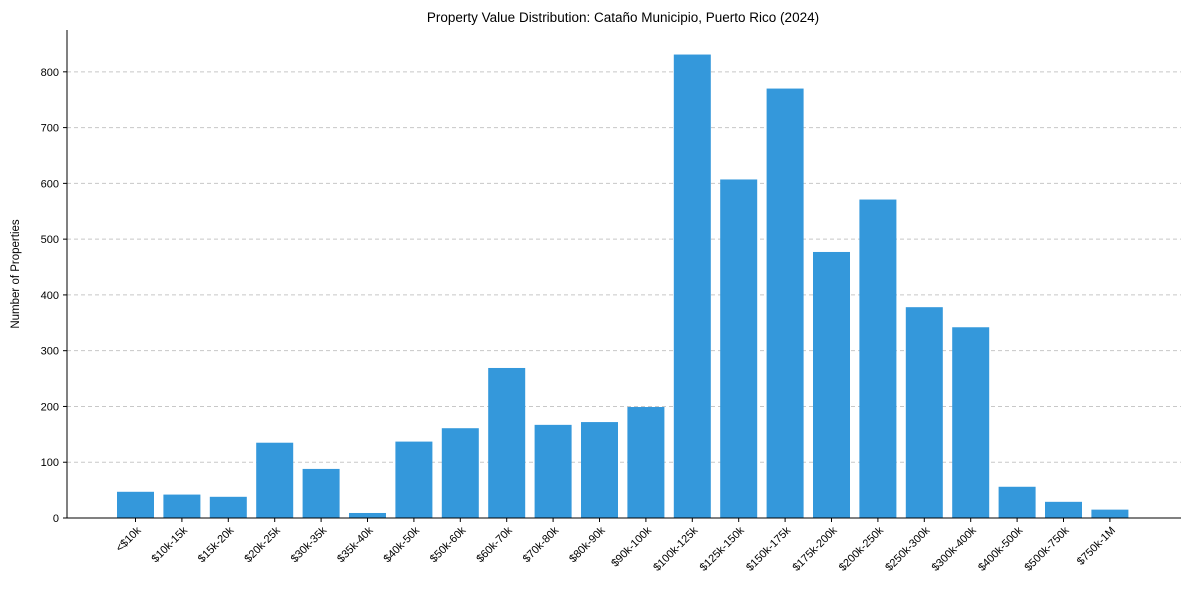 This screenshot has height=595, width=1189. Describe the element at coordinates (722, 548) in the screenshot. I see `x-tick-label: $125k-150k` at that location.